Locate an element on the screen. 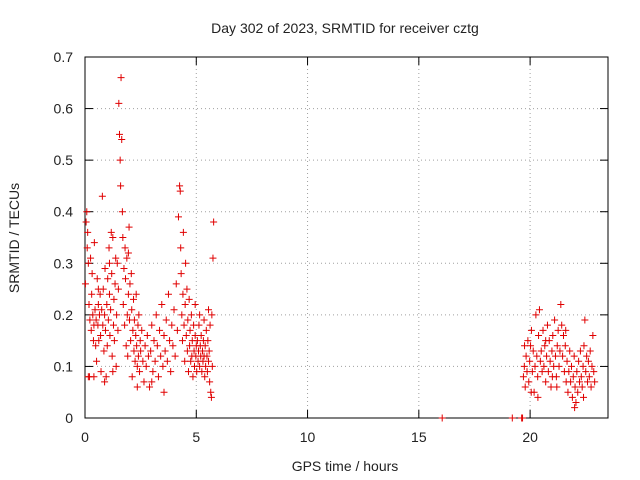 The image size is (640, 480). x-tick-label: 10 is located at coordinates (308, 437).